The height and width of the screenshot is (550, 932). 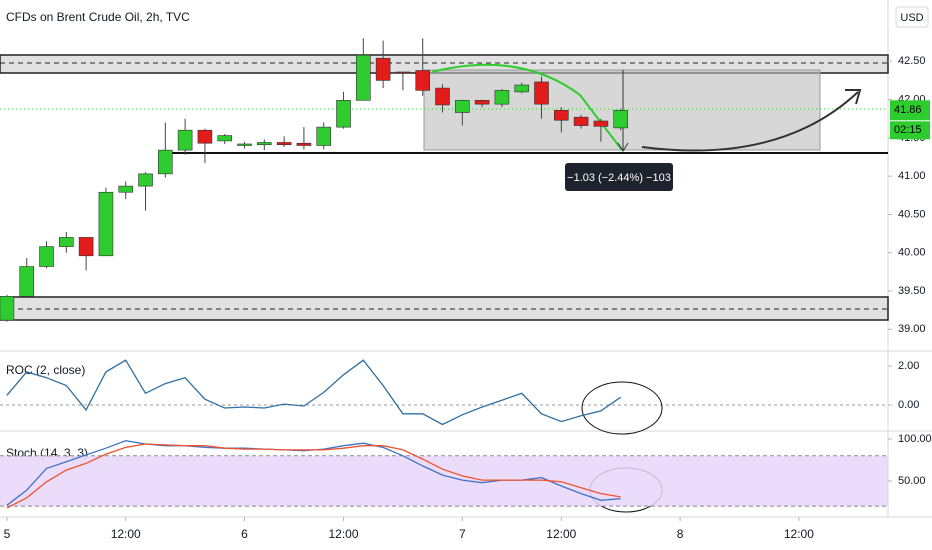 I want to click on projection-arrow, so click(x=853, y=97).